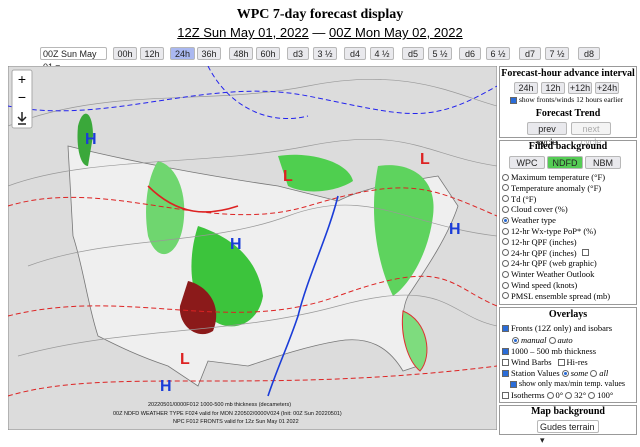  I want to click on overlay-maxmin: show only max/min temp. values, so click(567, 384).